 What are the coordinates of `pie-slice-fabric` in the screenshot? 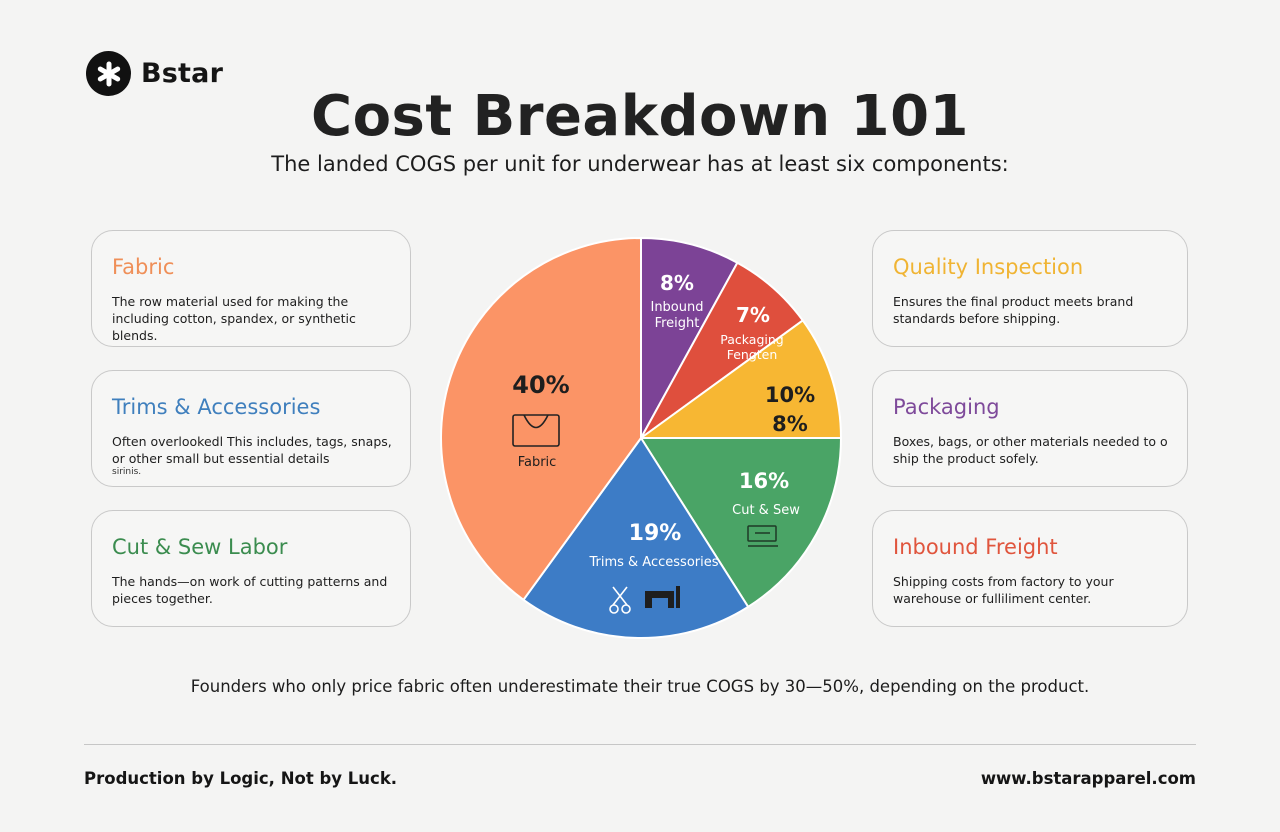 It's located at (541, 419).